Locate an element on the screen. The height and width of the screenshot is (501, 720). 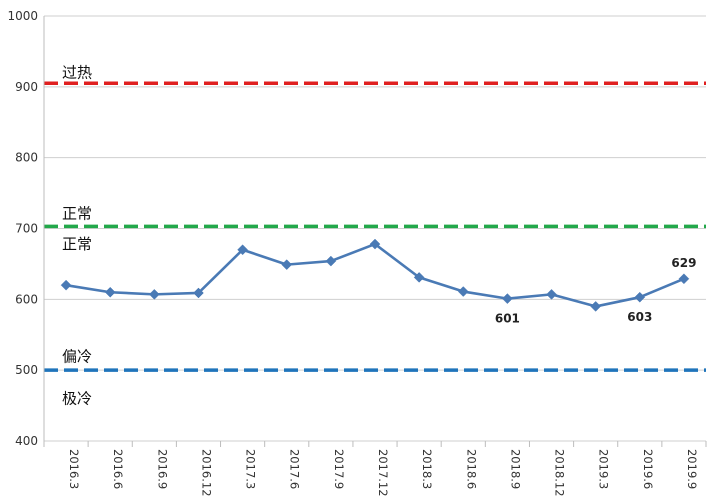
y-tick-label: 500 is located at coordinates (26, 370).